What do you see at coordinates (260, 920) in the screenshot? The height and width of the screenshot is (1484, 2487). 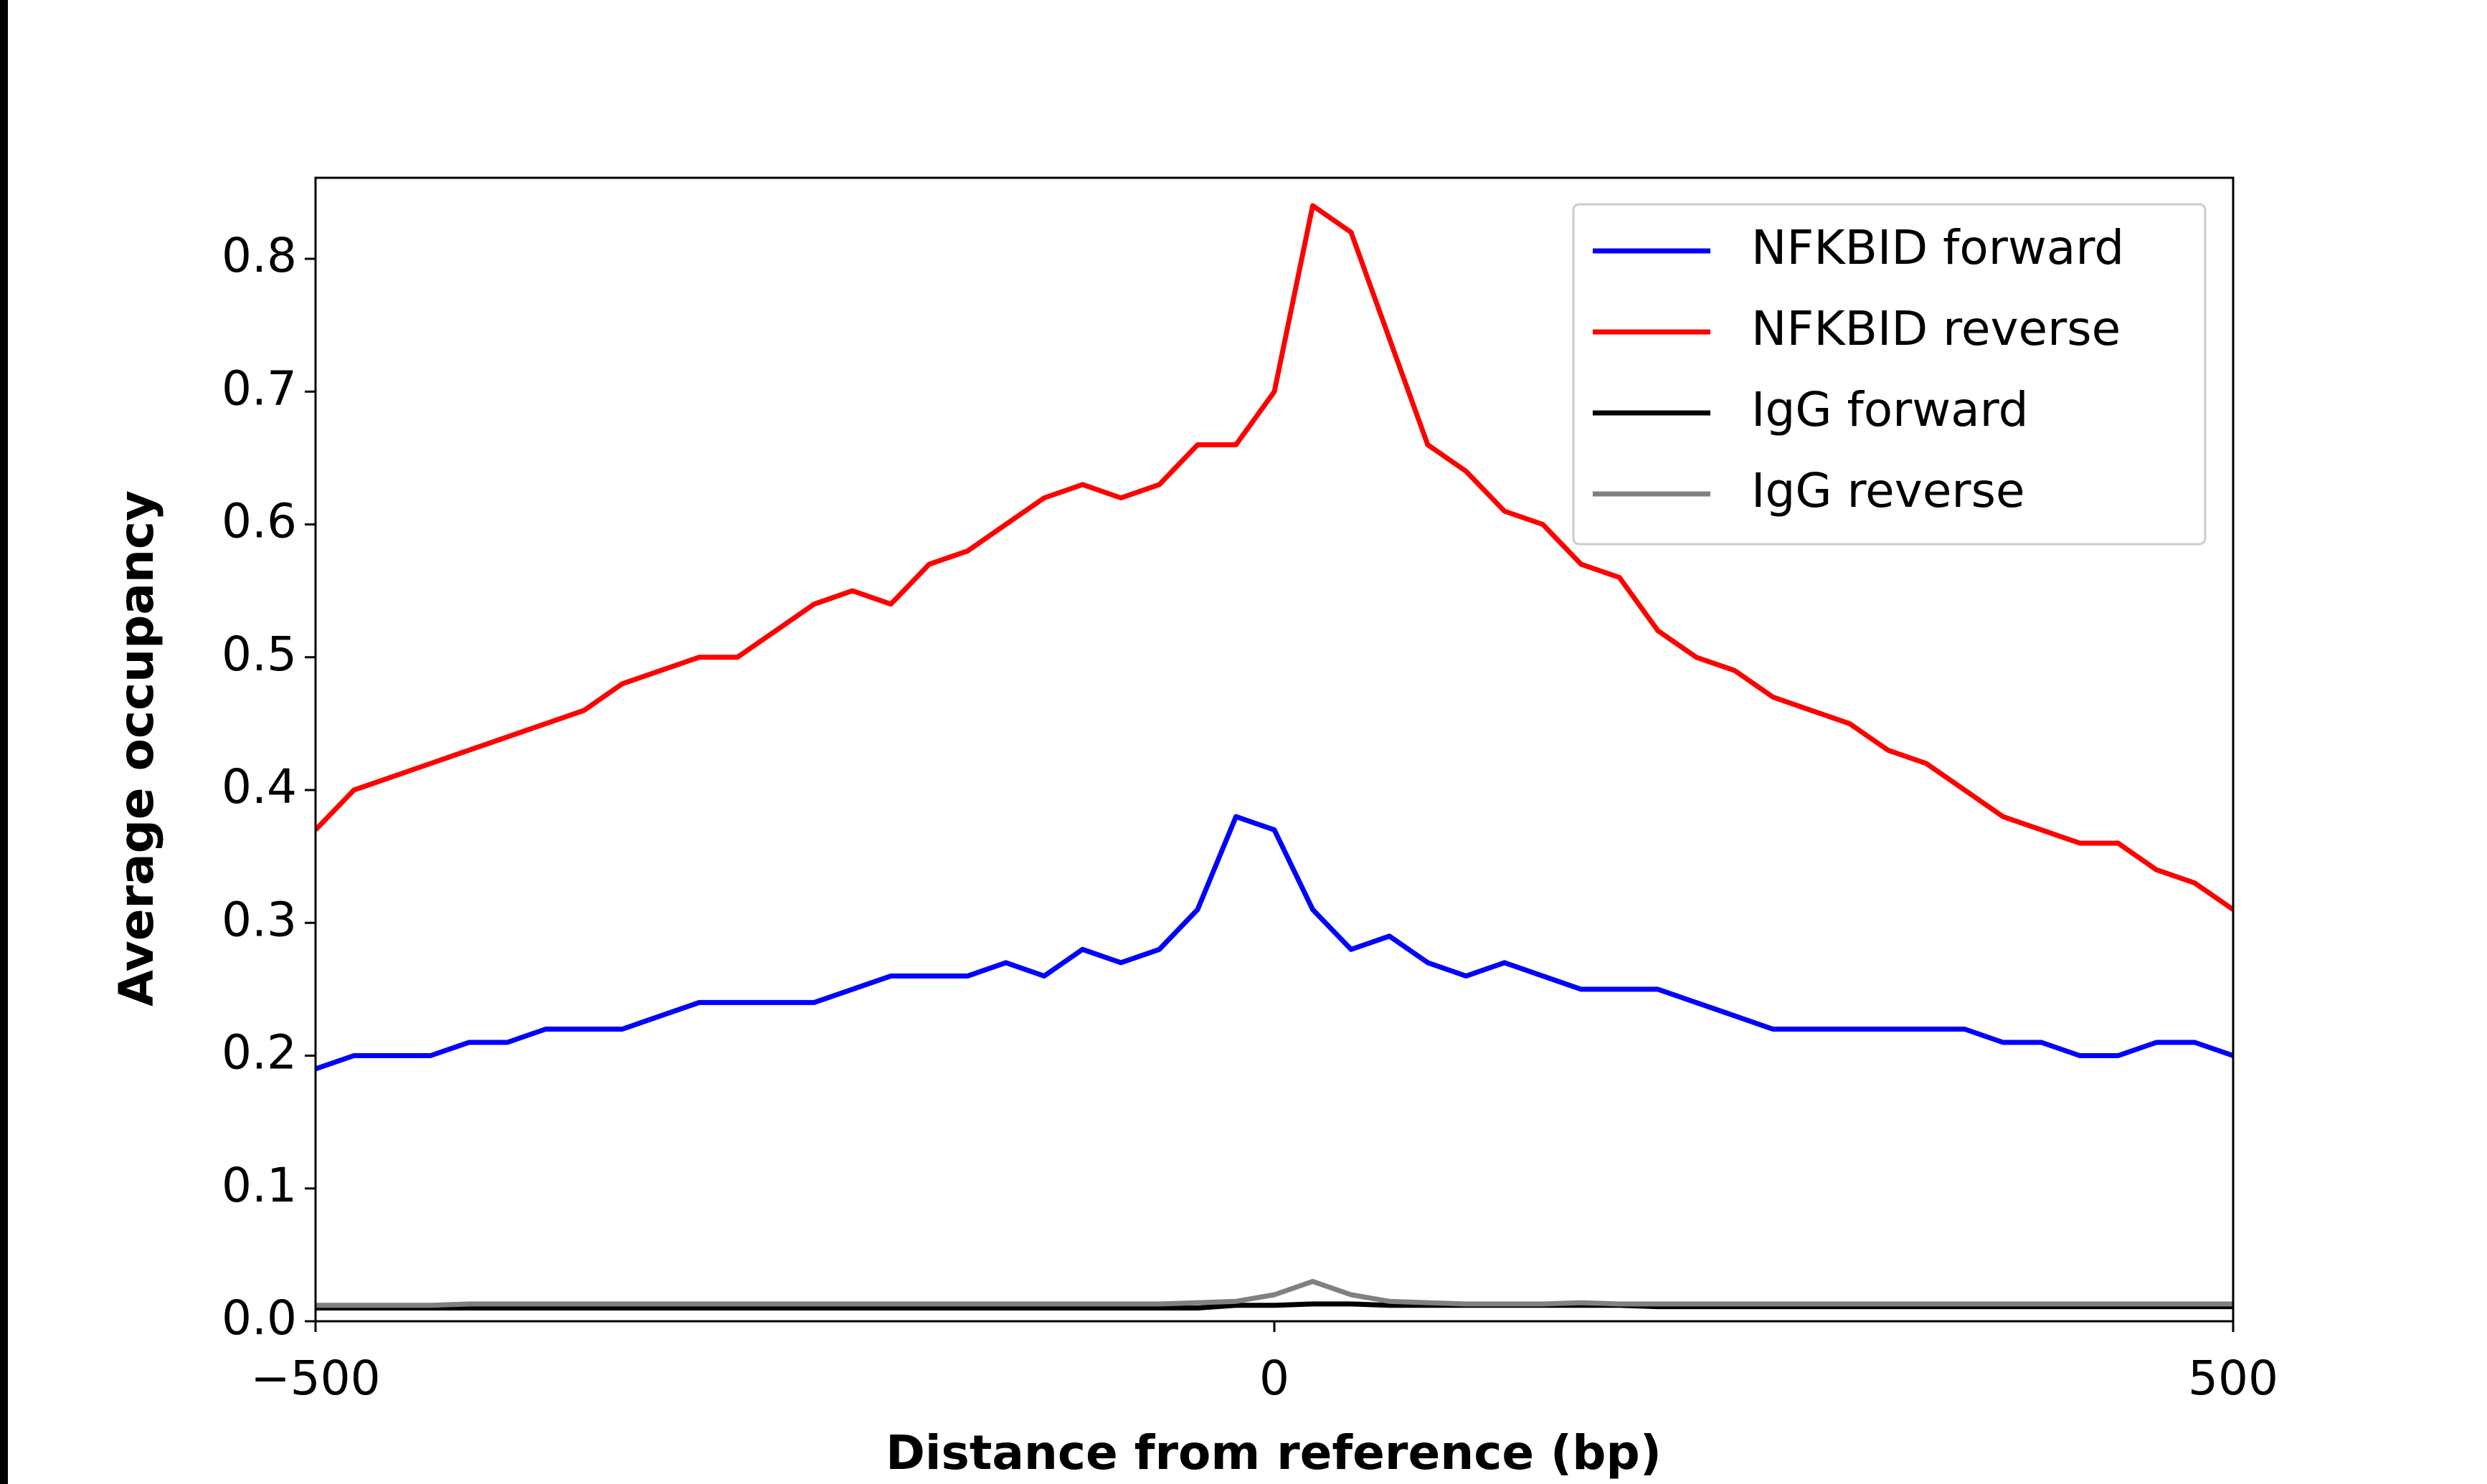 I see `y-tick-label: 0.3` at bounding box center [260, 920].